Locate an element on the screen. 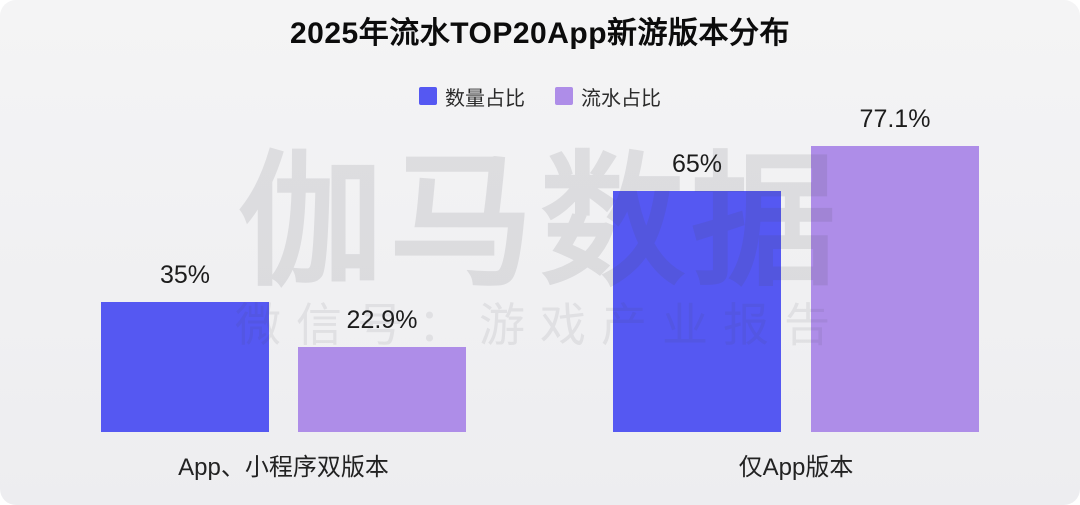 The image size is (1080, 505). legend-label-quantity-share: 数量占比 is located at coordinates (485, 98).